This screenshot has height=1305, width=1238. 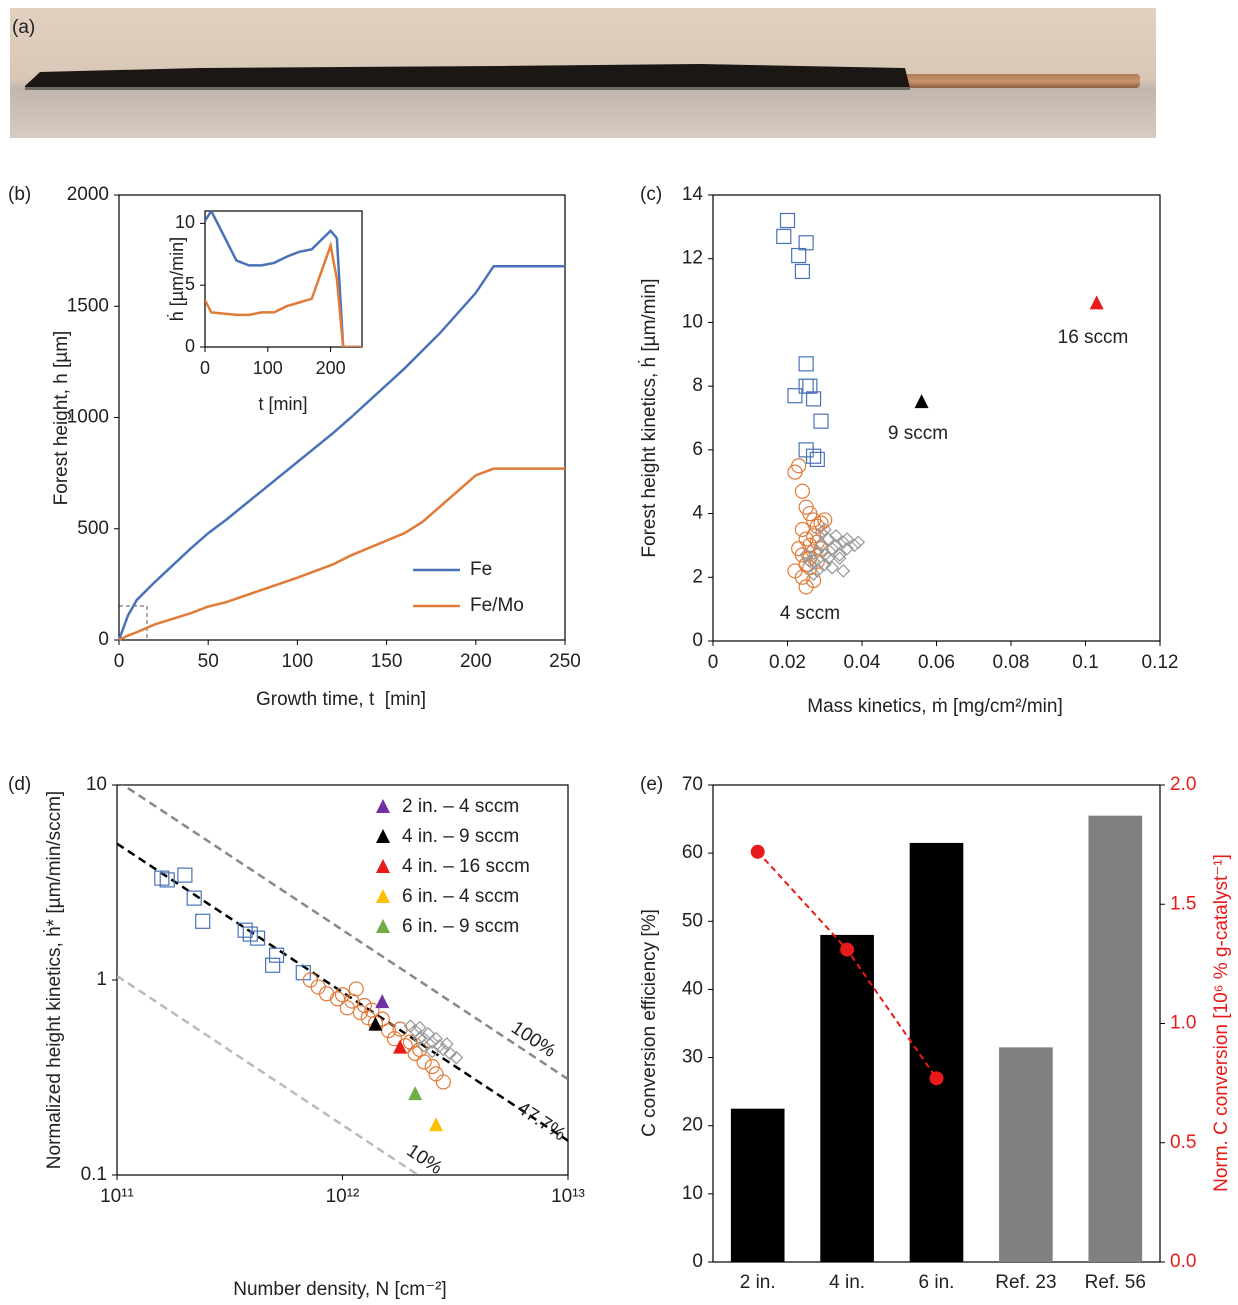 I want to click on y-tick-label: 30, so click(x=692, y=1057).